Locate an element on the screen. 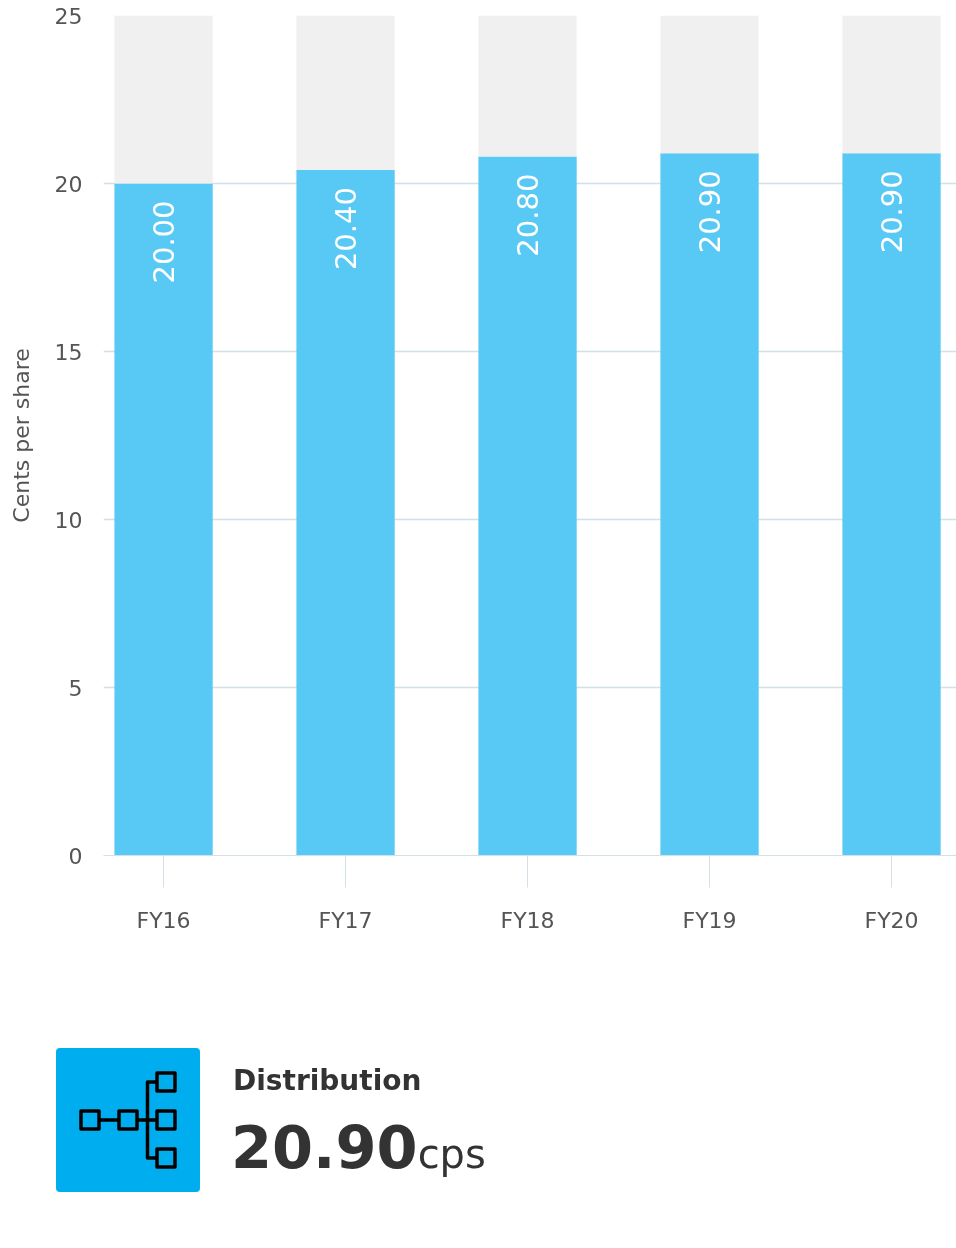  y-tick-label: 10 is located at coordinates (68, 520).